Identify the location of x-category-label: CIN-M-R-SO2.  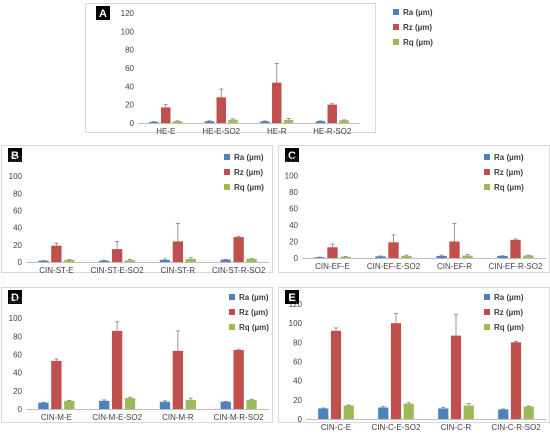
(239, 417).